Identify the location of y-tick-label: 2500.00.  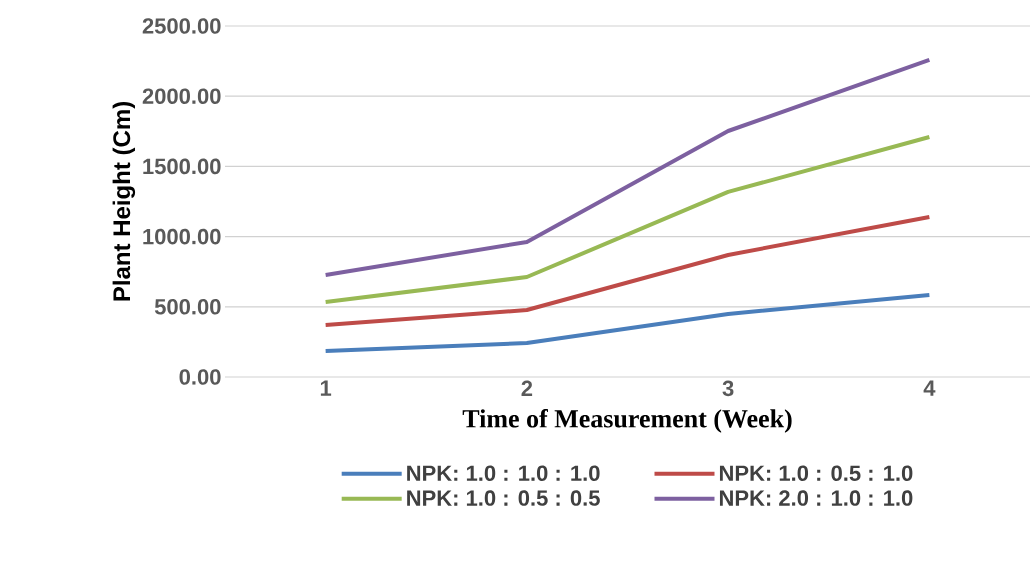
(181, 26).